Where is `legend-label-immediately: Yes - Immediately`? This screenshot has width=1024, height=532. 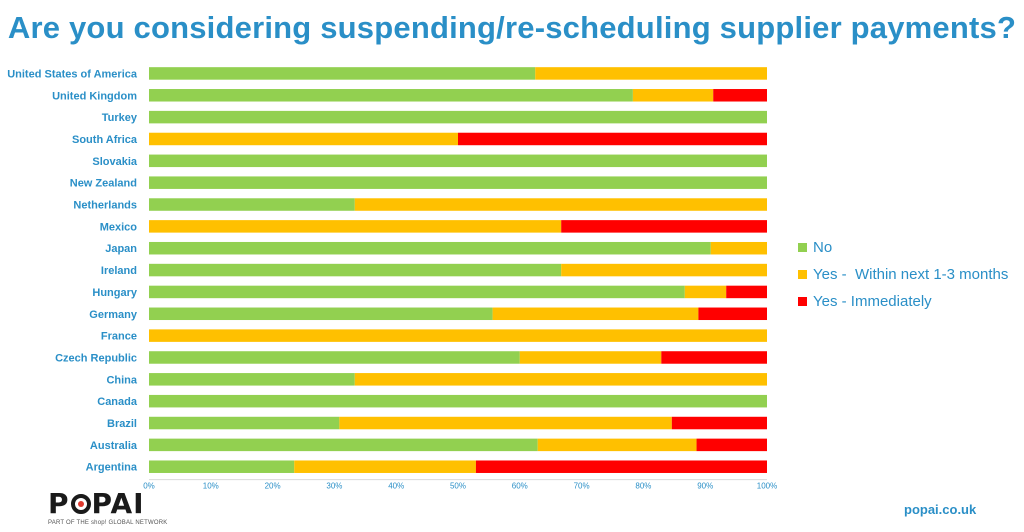 legend-label-immediately: Yes - Immediately is located at coordinates (872, 301).